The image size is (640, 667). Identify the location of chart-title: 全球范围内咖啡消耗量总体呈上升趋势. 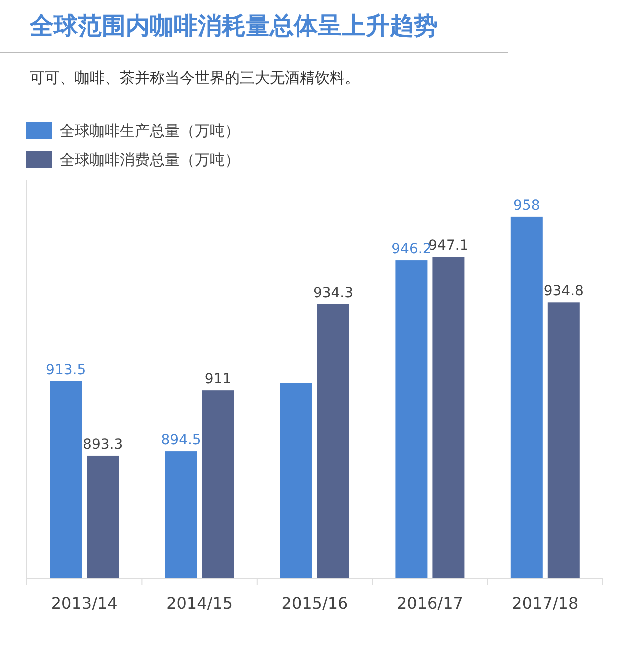
(233, 26).